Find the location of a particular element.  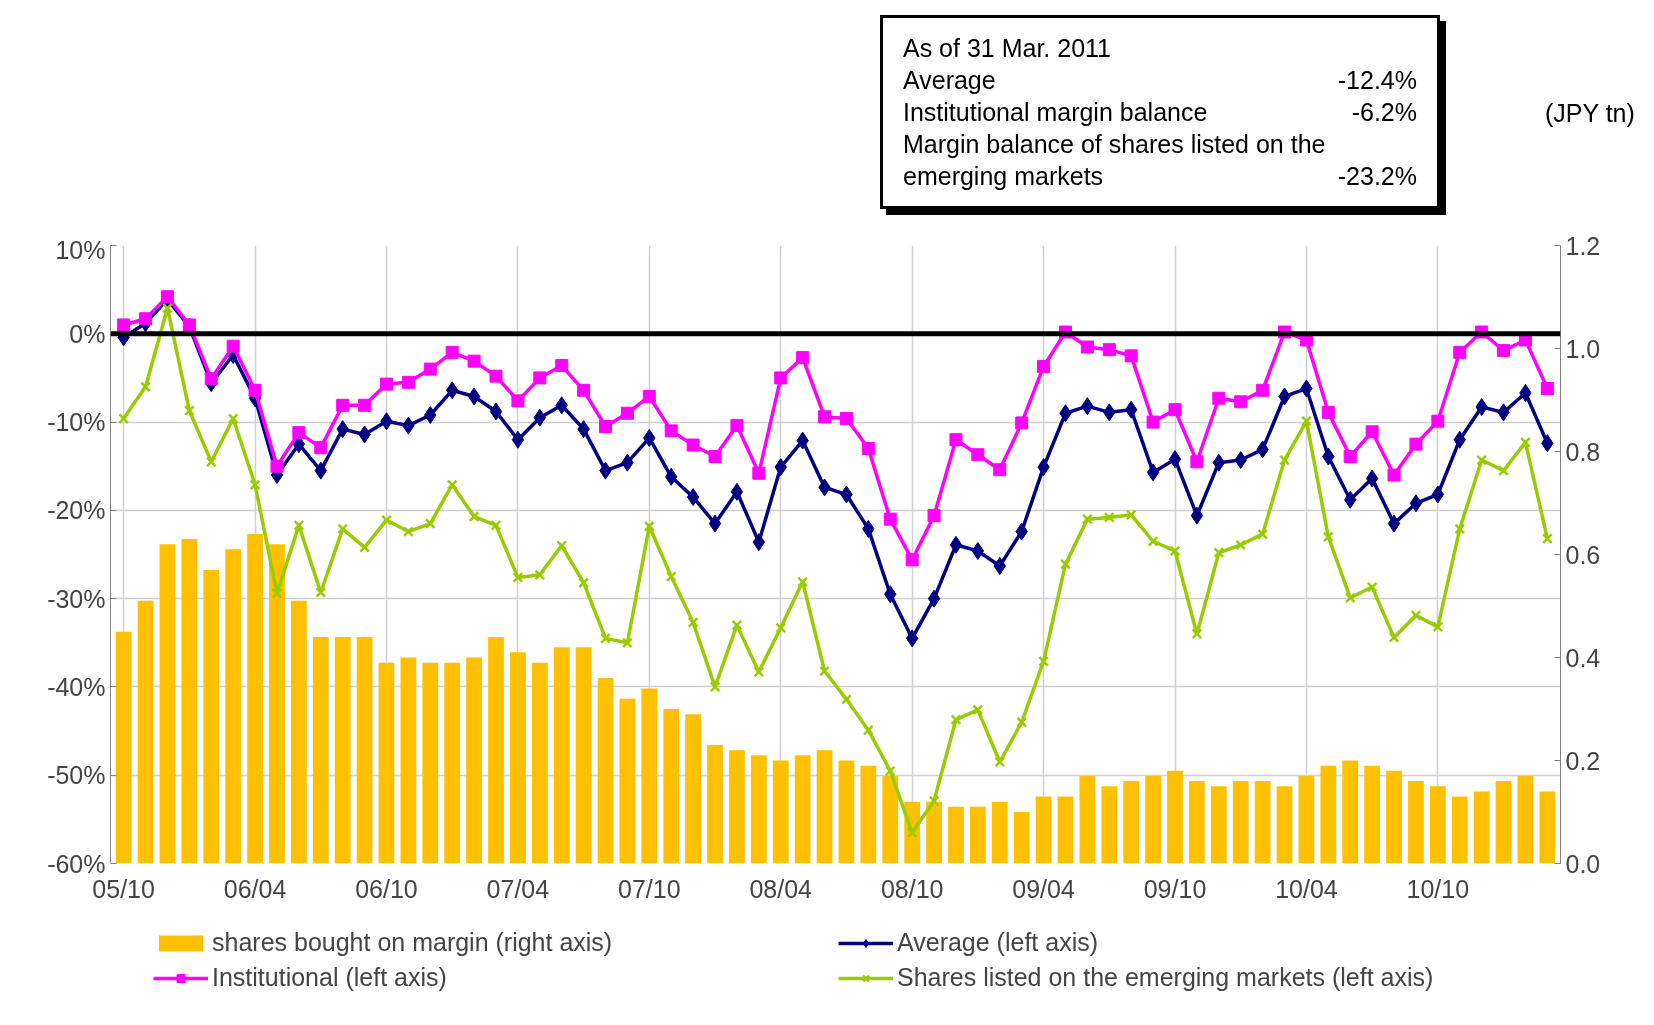

y-tick-label: -30% is located at coordinates (76, 598).